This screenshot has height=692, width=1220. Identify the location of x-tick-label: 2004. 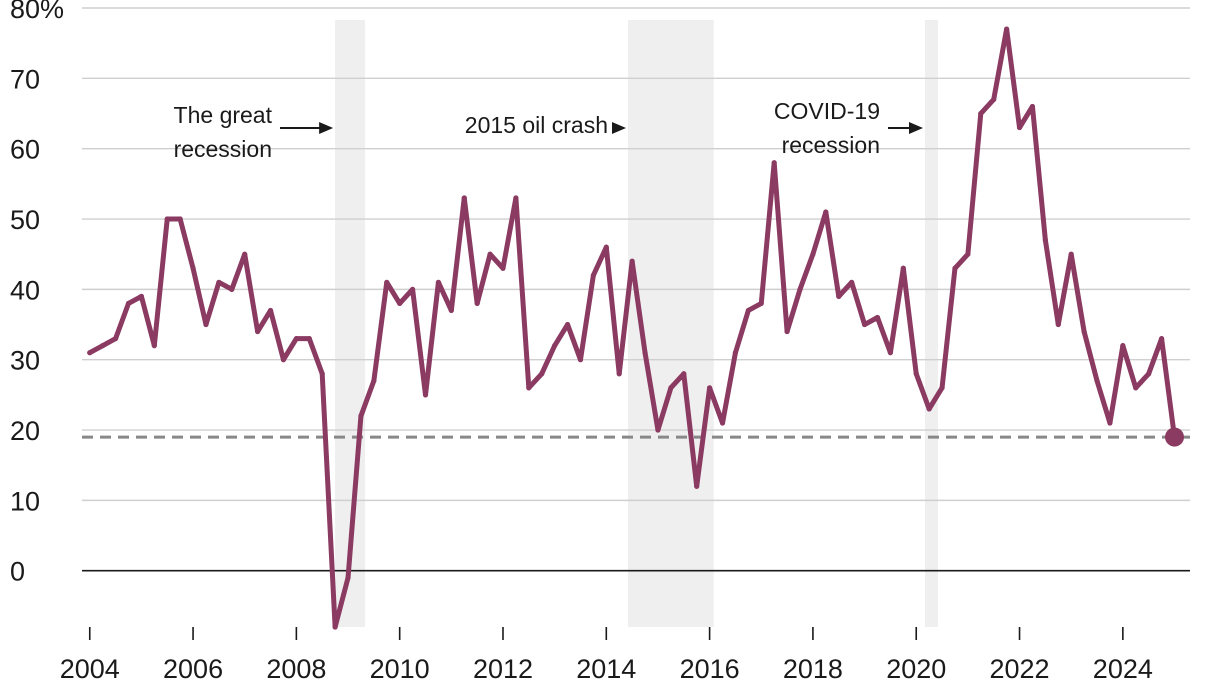
(90, 669).